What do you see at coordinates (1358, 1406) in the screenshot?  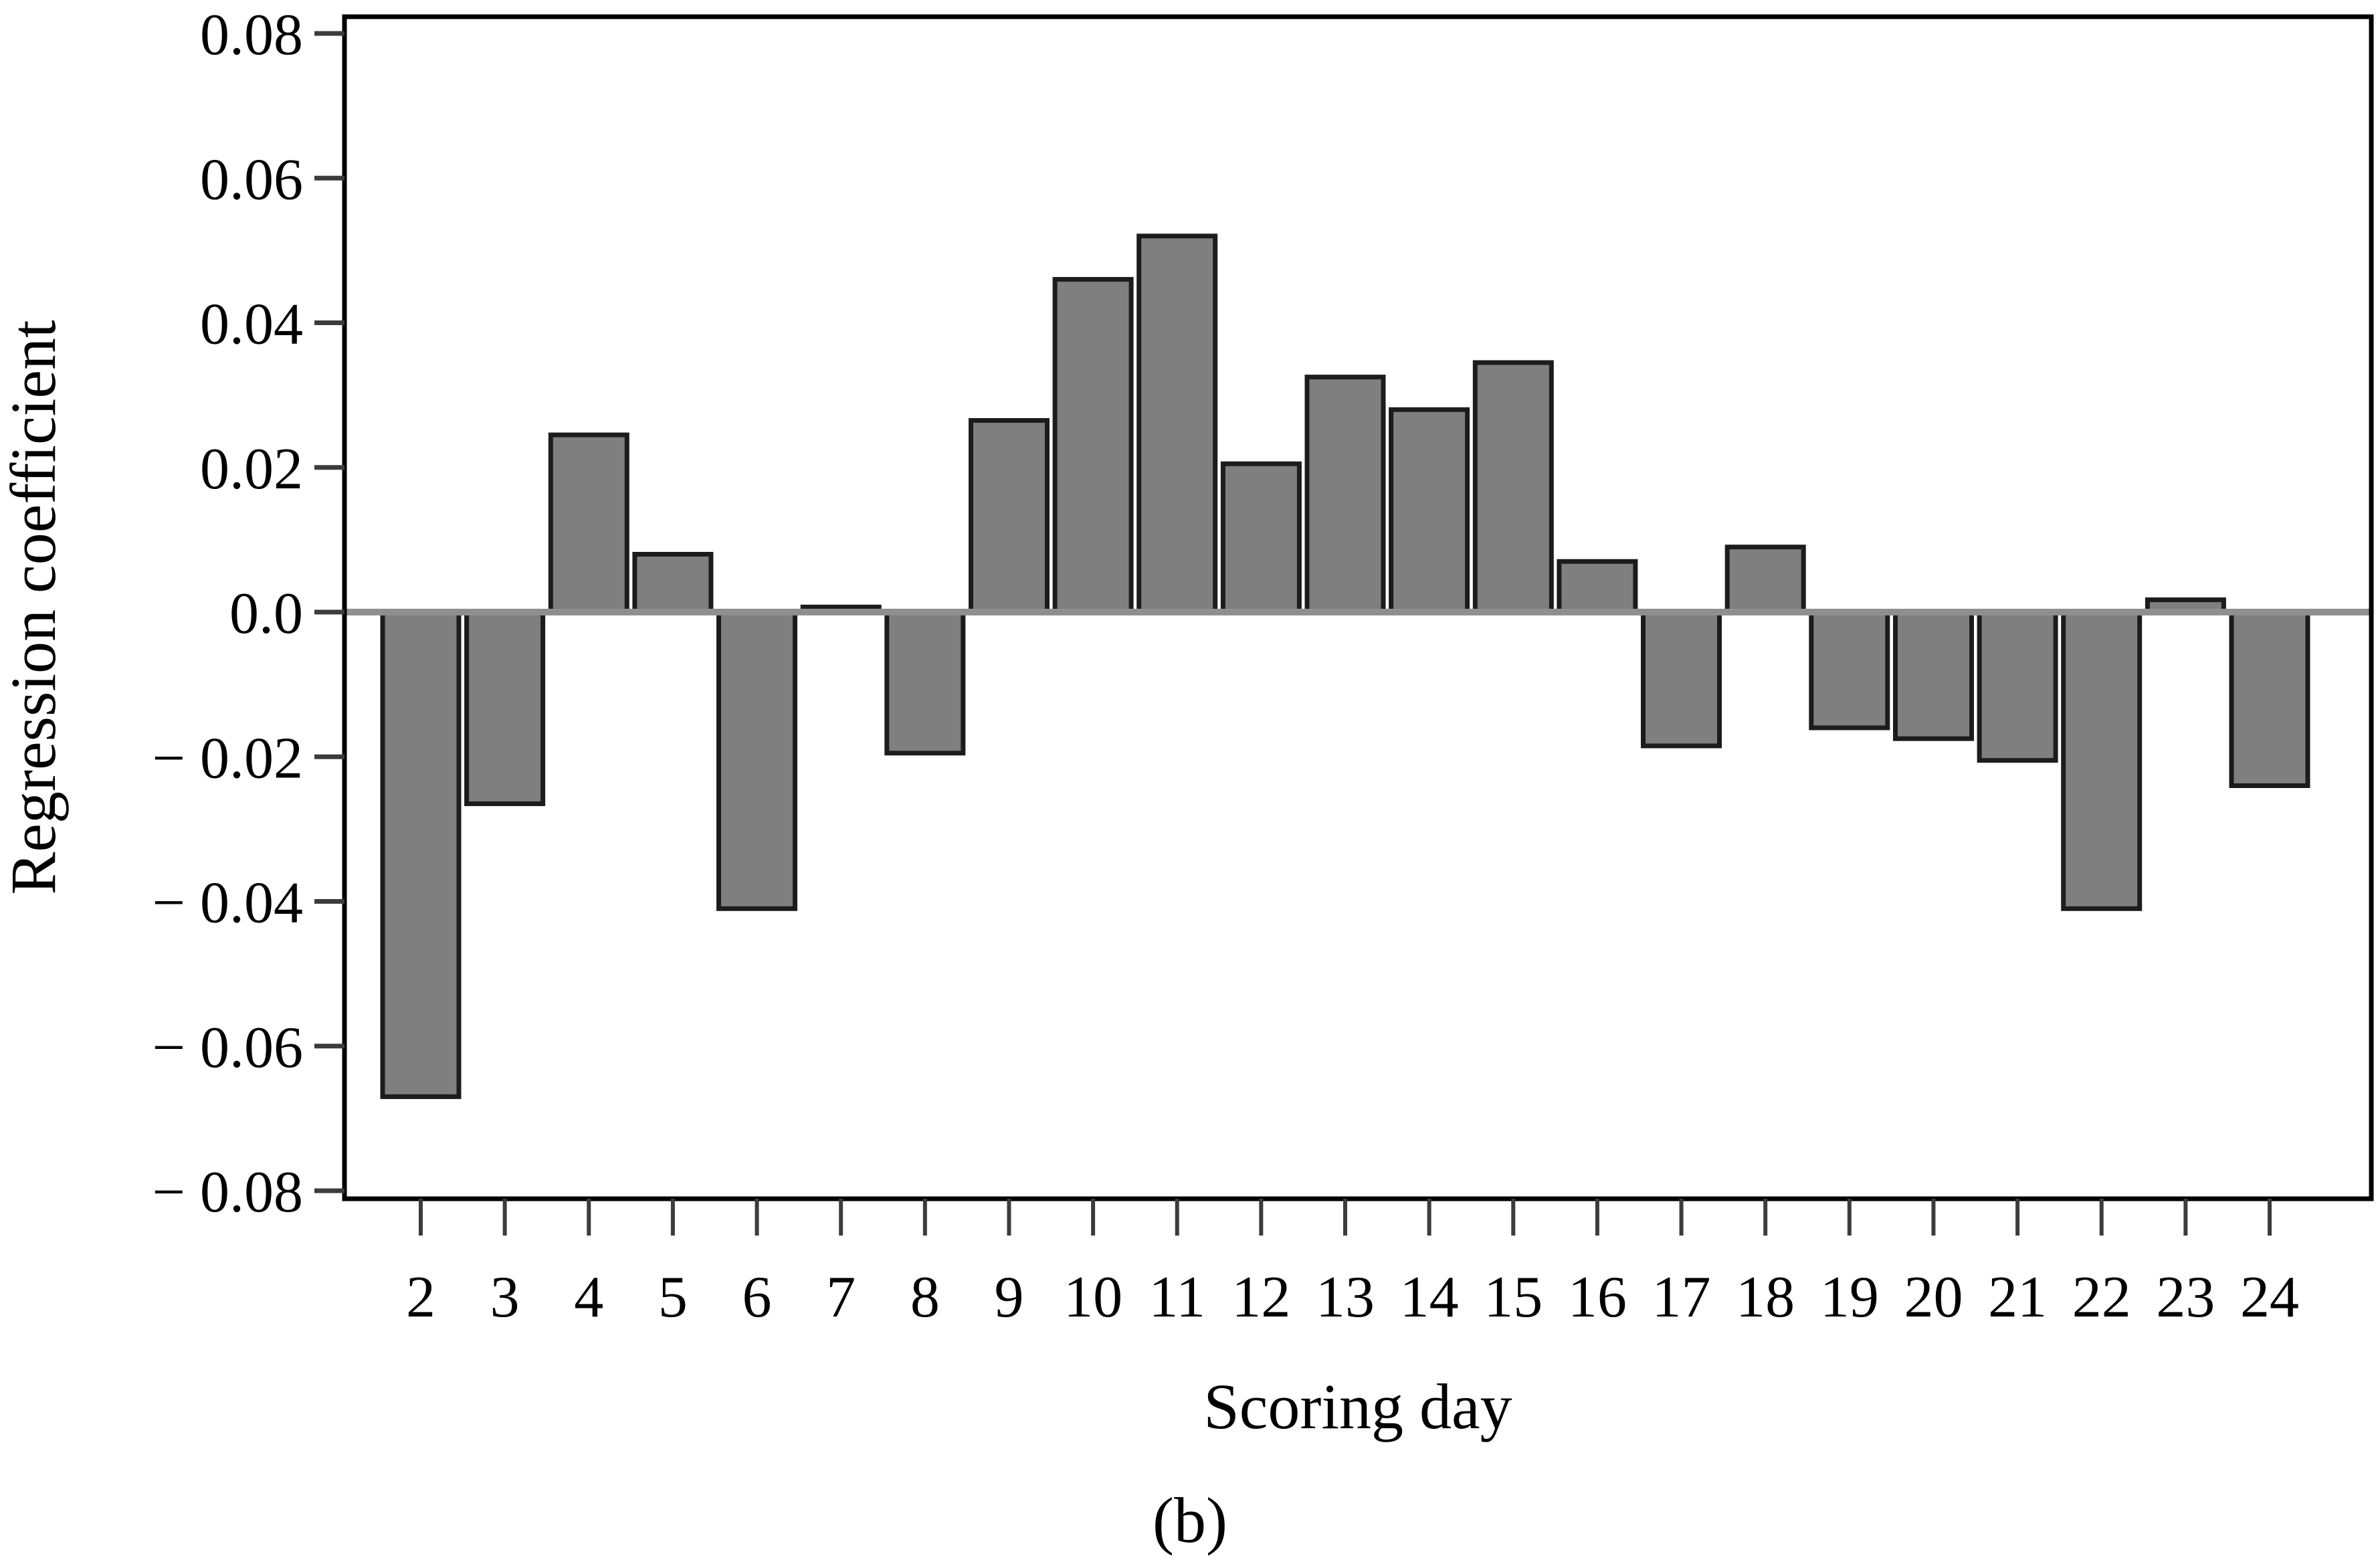 I see `x-axis-title: Scoring day` at bounding box center [1358, 1406].